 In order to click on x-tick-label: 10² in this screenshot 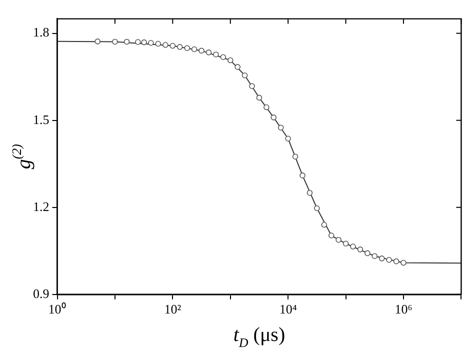, I will do `click(173, 309)`.